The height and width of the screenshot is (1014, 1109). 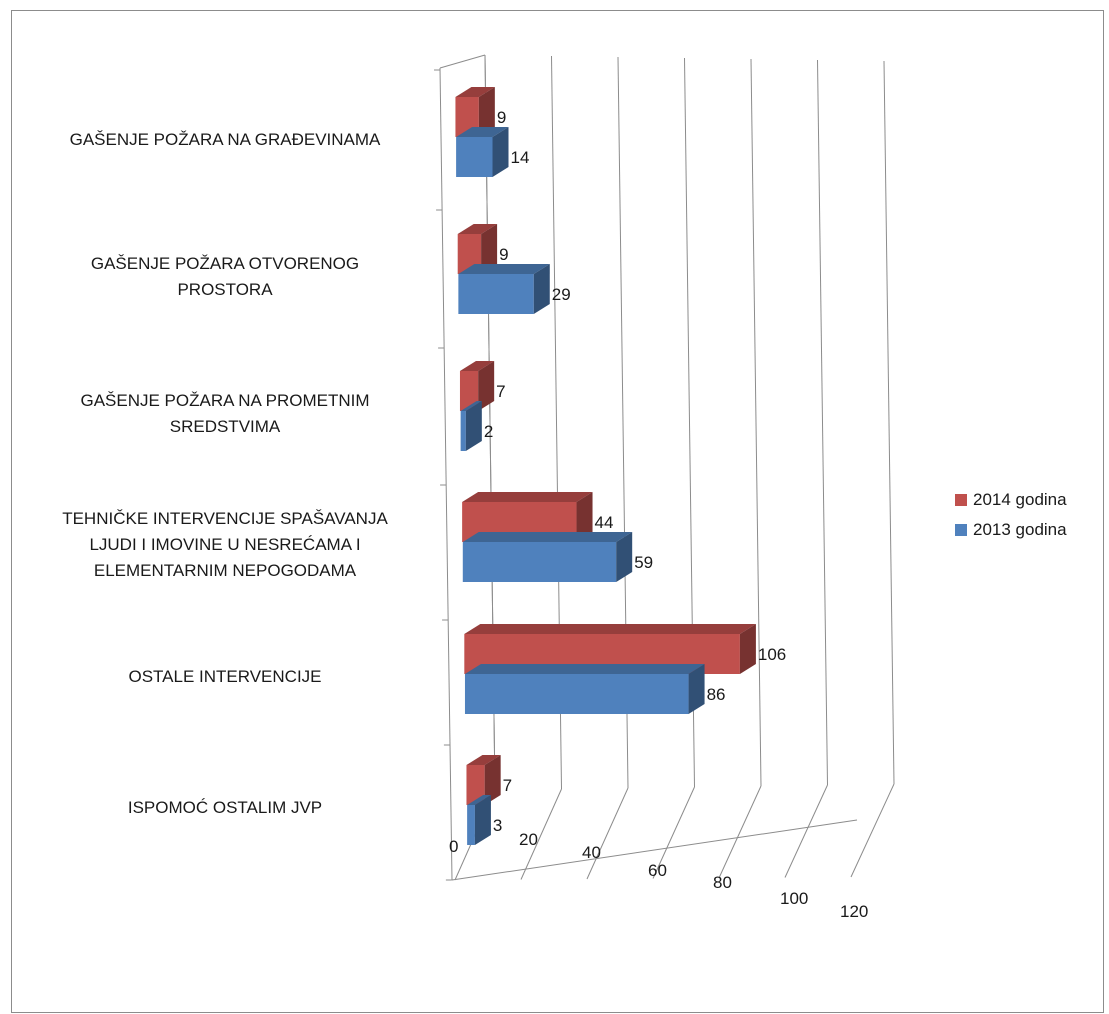 I want to click on legend: 2014 godina 2013 godina, so click(x=1011, y=515).